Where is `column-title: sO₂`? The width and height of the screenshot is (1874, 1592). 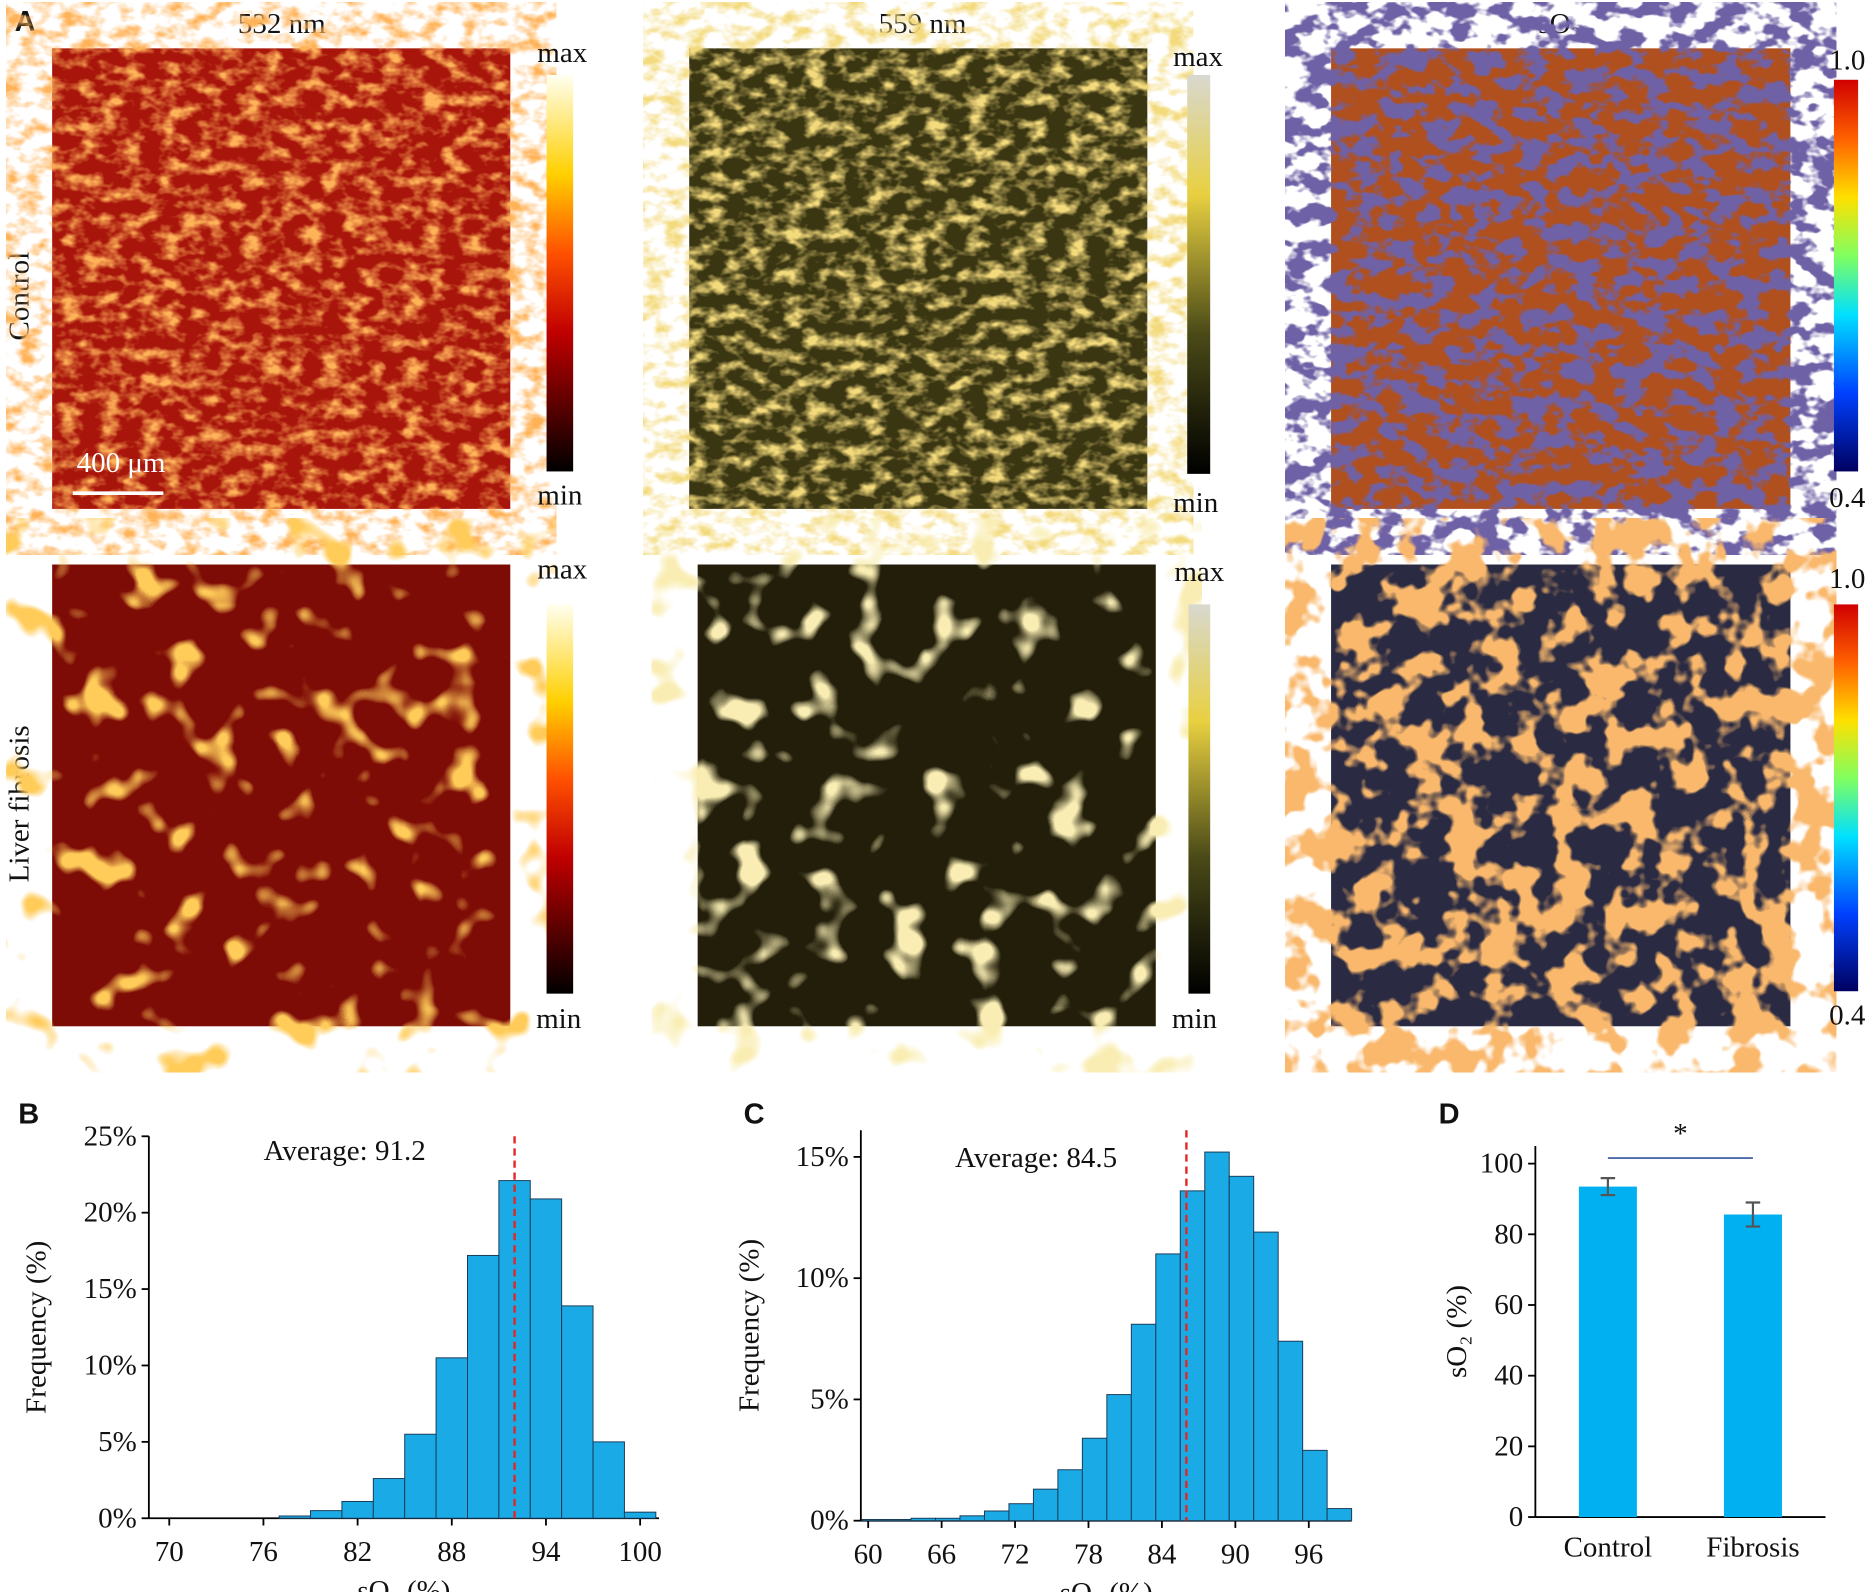 column-title: sO₂ is located at coordinates (1559, 24).